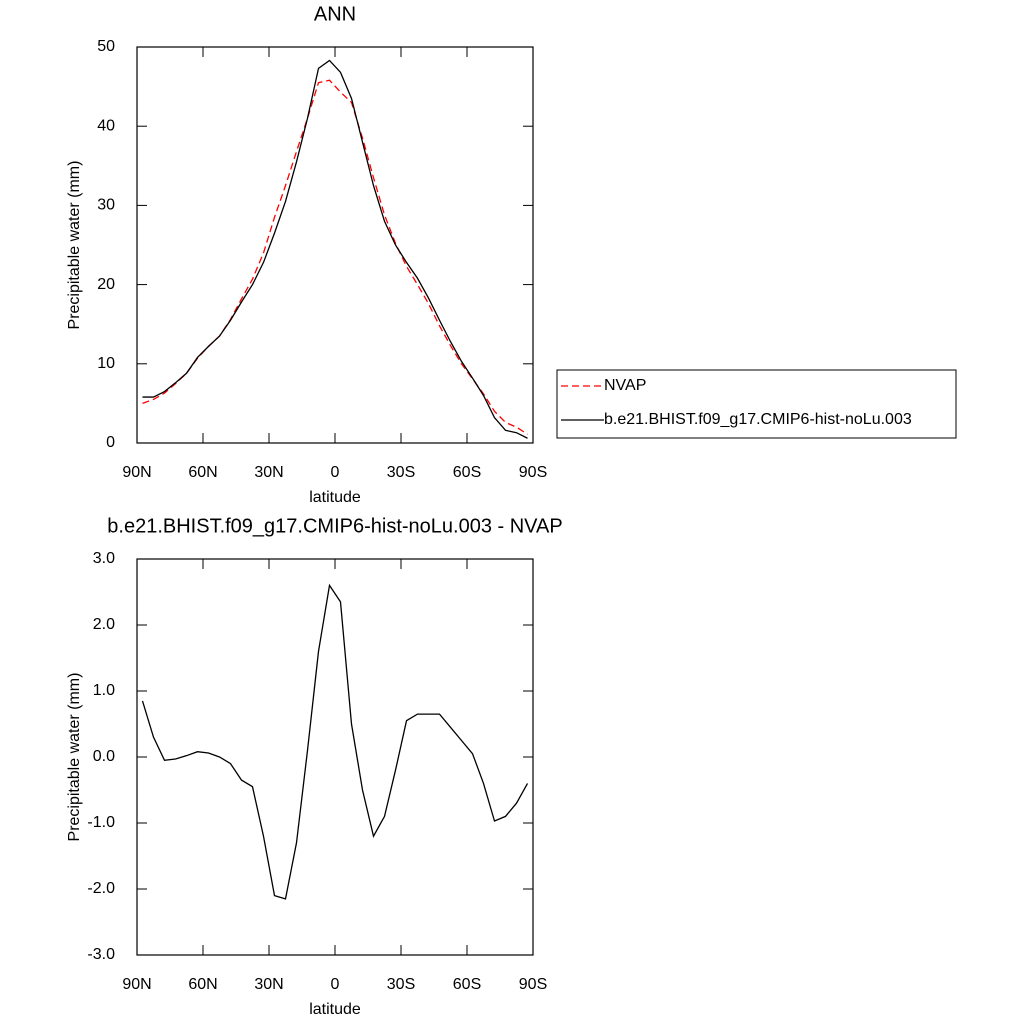 This screenshot has height=1024, width=1024. Describe the element at coordinates (756, 404) in the screenshot. I see `legend-box` at that location.